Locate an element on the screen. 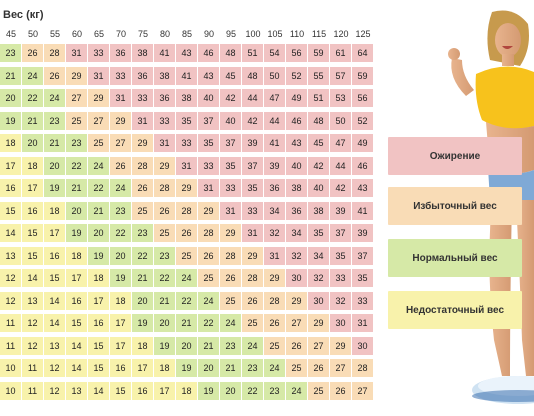  weight-header: 80 is located at coordinates (164, 34).